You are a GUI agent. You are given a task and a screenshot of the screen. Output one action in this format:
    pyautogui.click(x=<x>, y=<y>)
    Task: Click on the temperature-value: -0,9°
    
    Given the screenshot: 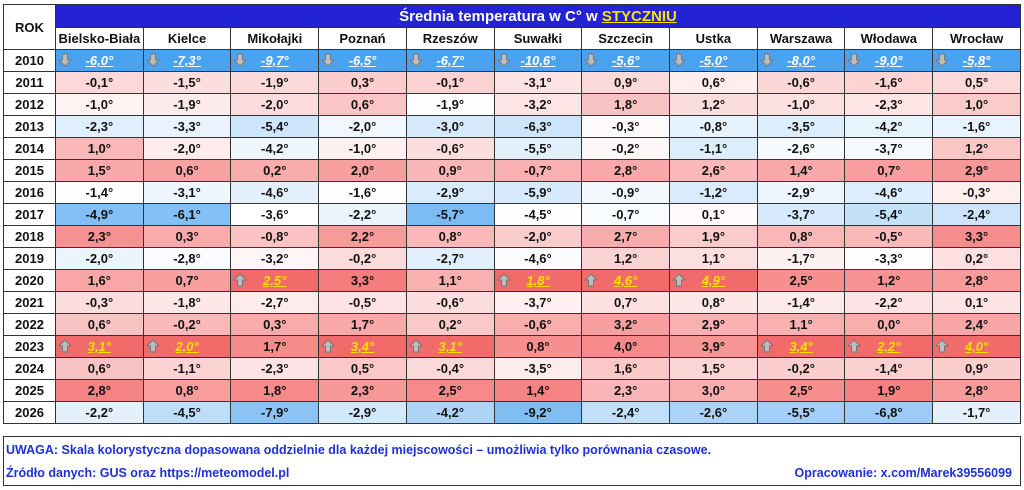 What is the action you would take?
    pyautogui.click(x=625, y=192)
    